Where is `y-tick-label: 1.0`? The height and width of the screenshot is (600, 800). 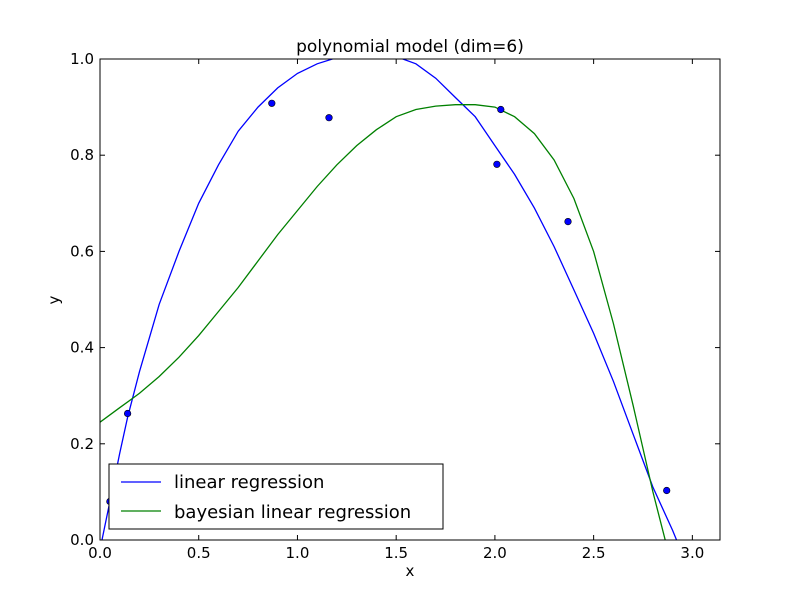
y-tick-label: 1.0 is located at coordinates (82, 59).